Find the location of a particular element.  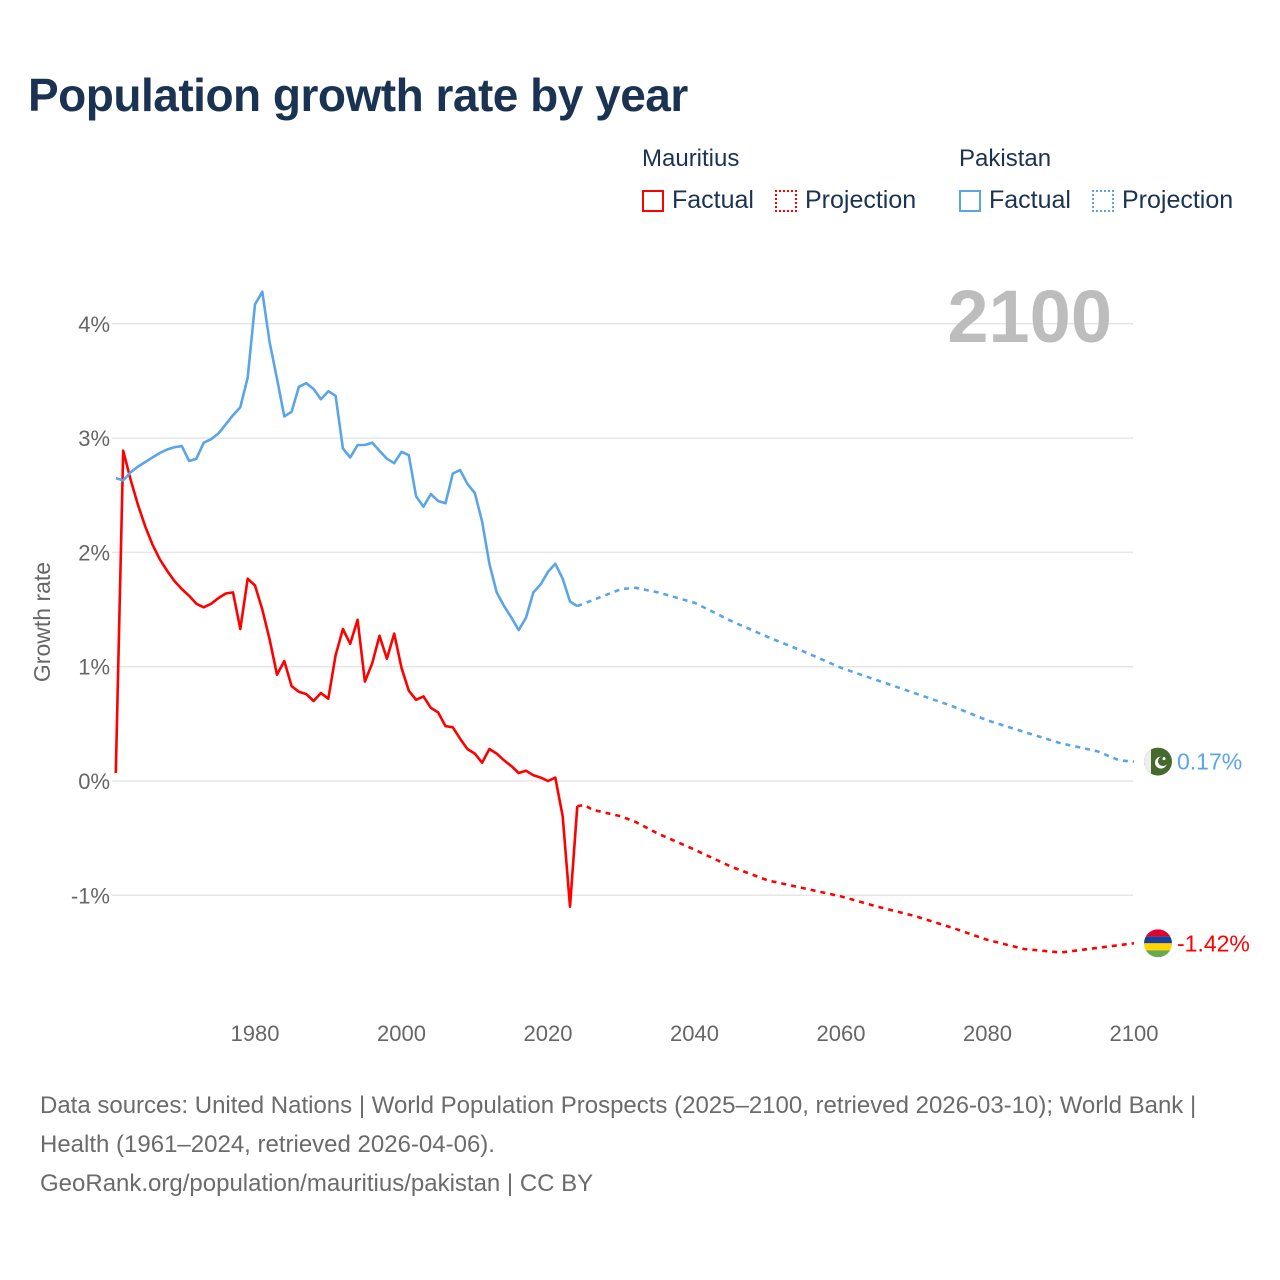

mauritius-projection-line is located at coordinates (856, 878).